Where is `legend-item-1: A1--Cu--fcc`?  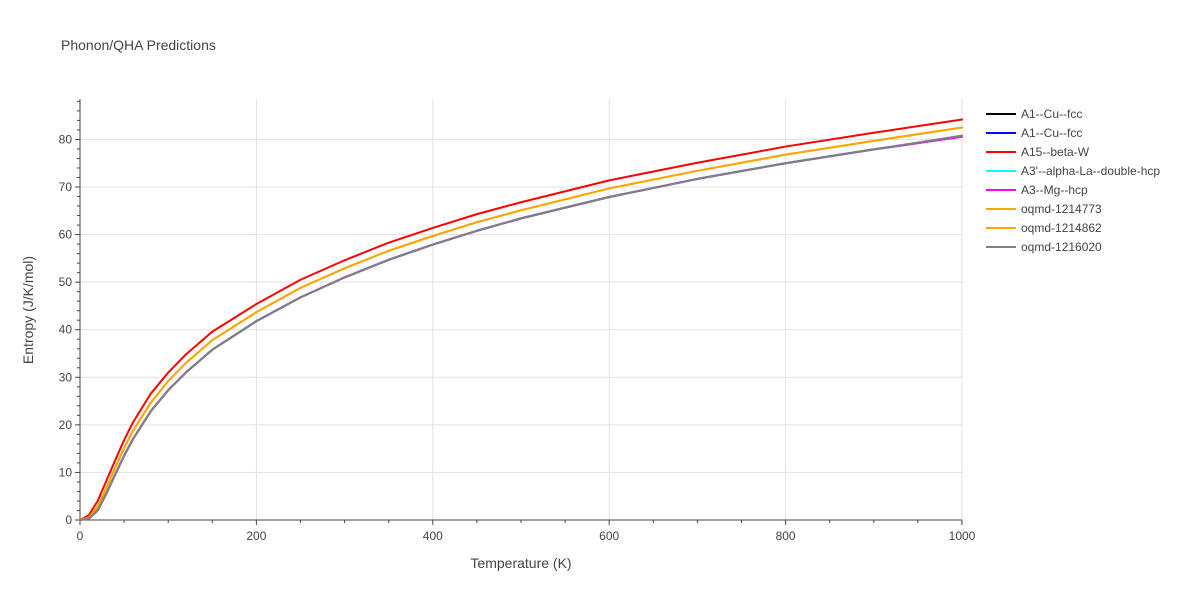
legend-item-1: A1--Cu--fcc is located at coordinates (1034, 133).